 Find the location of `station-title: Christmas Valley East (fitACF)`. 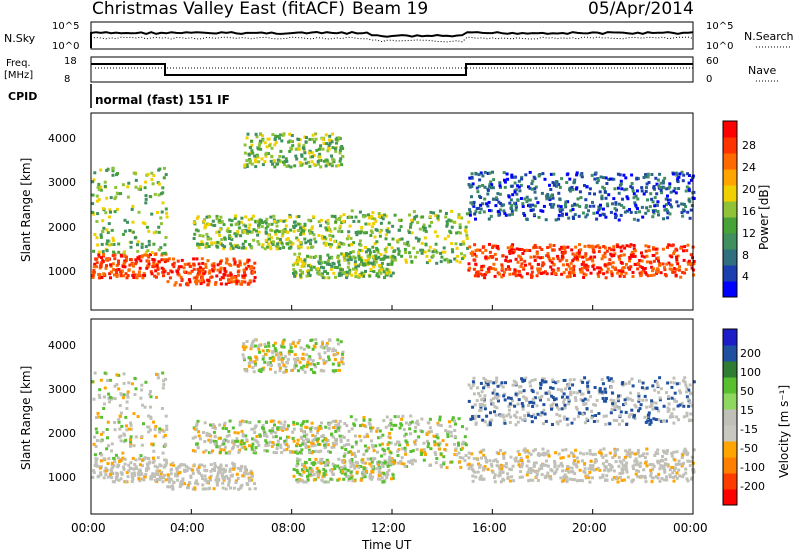

station-title: Christmas Valley East (fitACF) is located at coordinates (218, 9).